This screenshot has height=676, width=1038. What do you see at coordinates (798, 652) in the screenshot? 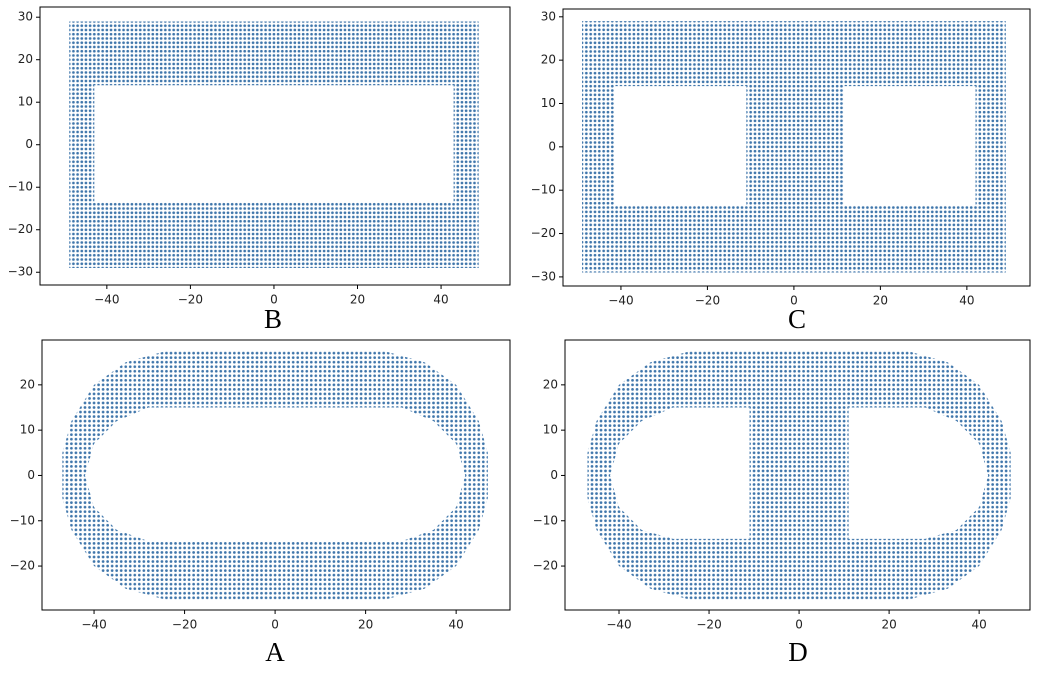
I see `panel-label: D` at bounding box center [798, 652].